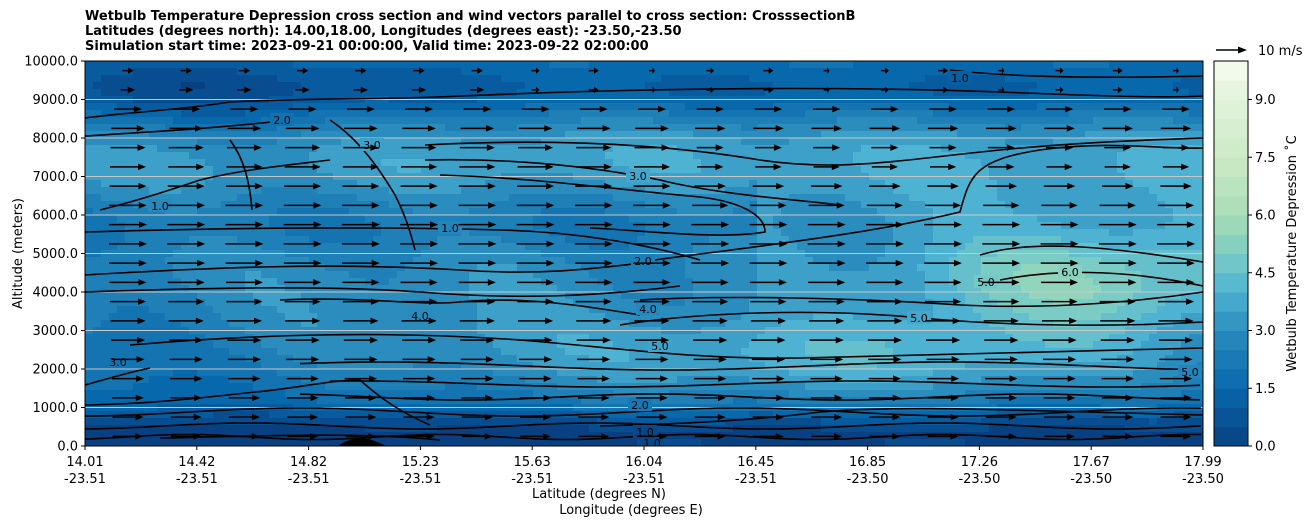 The height and width of the screenshot is (526, 1312). Describe the element at coordinates (67, 447) in the screenshot. I see `y-tick-label: 0.0` at that location.